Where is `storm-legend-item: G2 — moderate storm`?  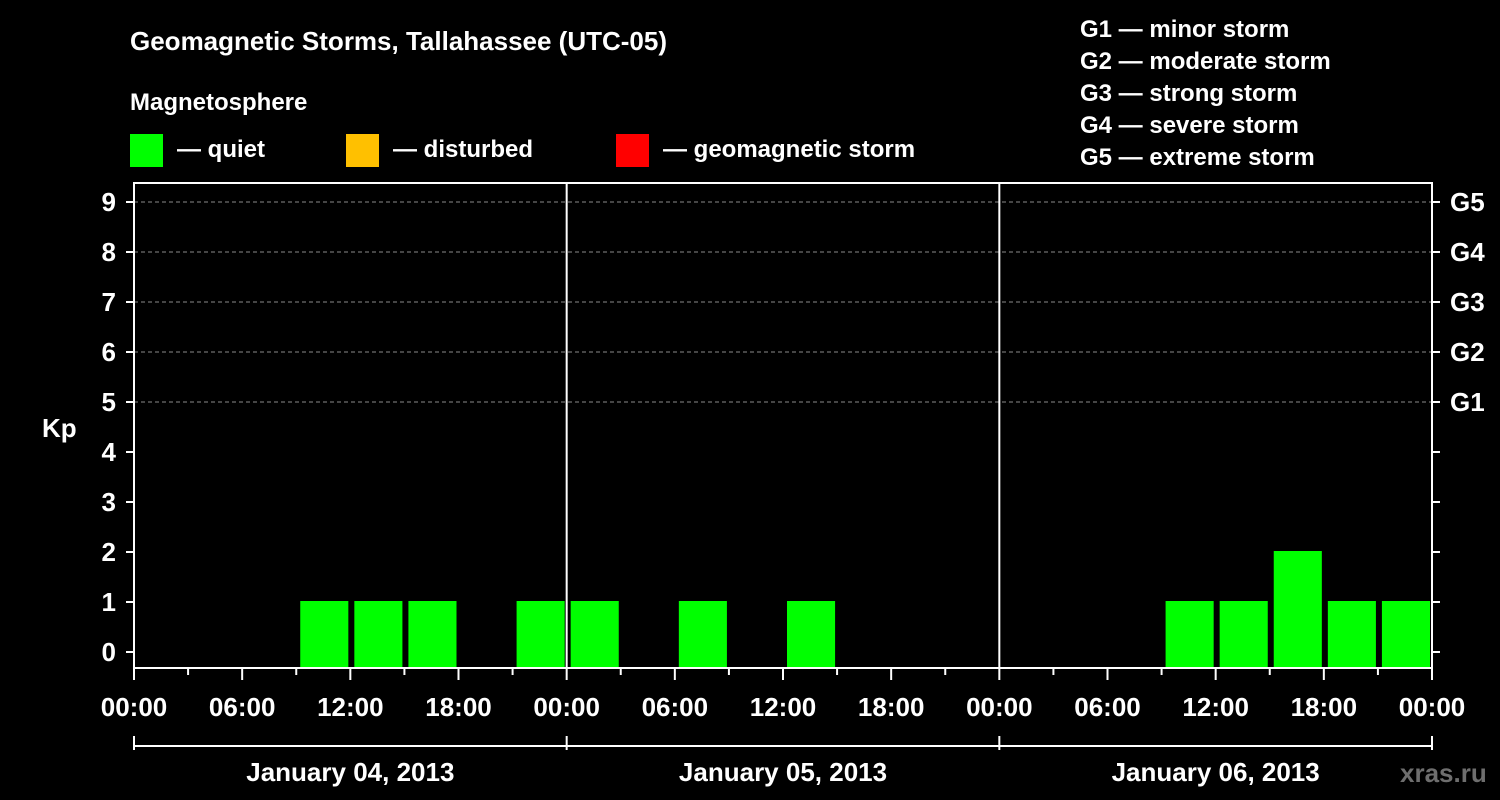 storm-legend-item: G2 — moderate storm is located at coordinates (1205, 61).